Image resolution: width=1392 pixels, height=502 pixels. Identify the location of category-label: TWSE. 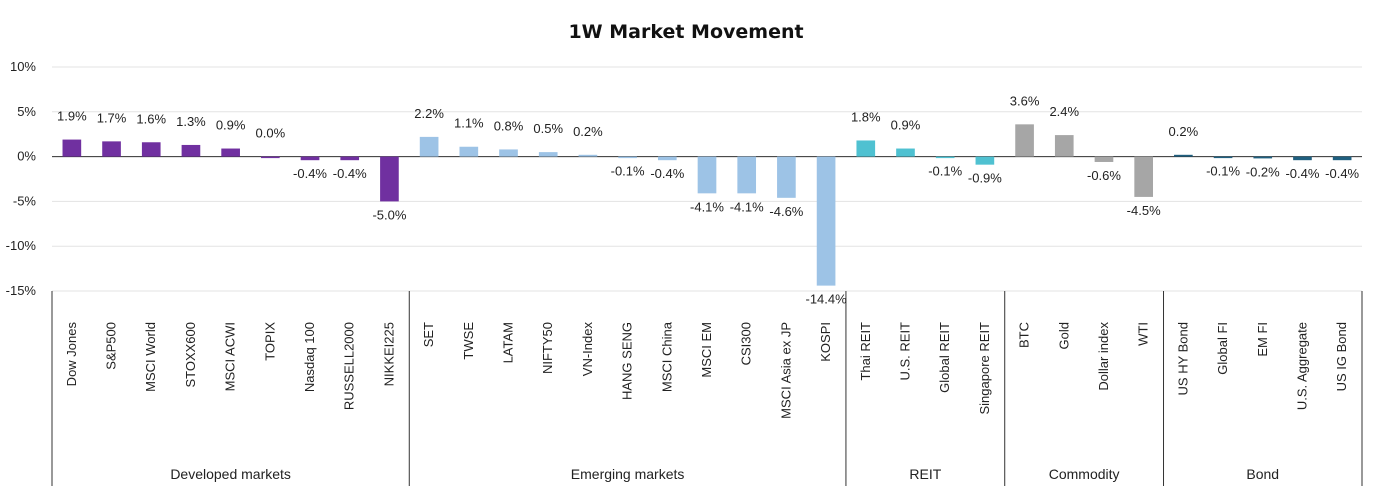
(468, 341).